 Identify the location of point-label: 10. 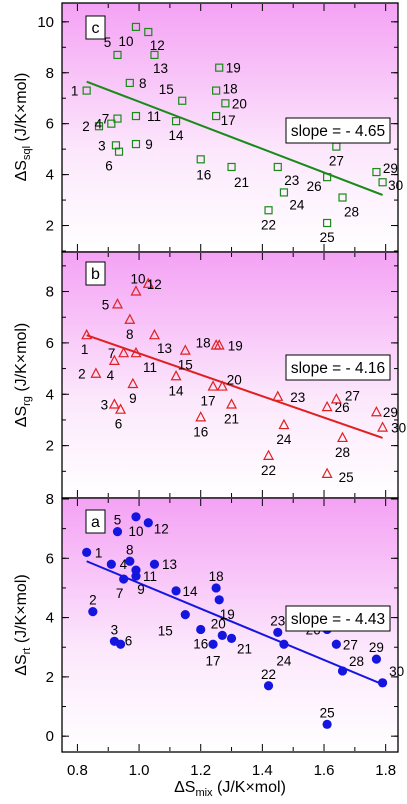
(125, 41).